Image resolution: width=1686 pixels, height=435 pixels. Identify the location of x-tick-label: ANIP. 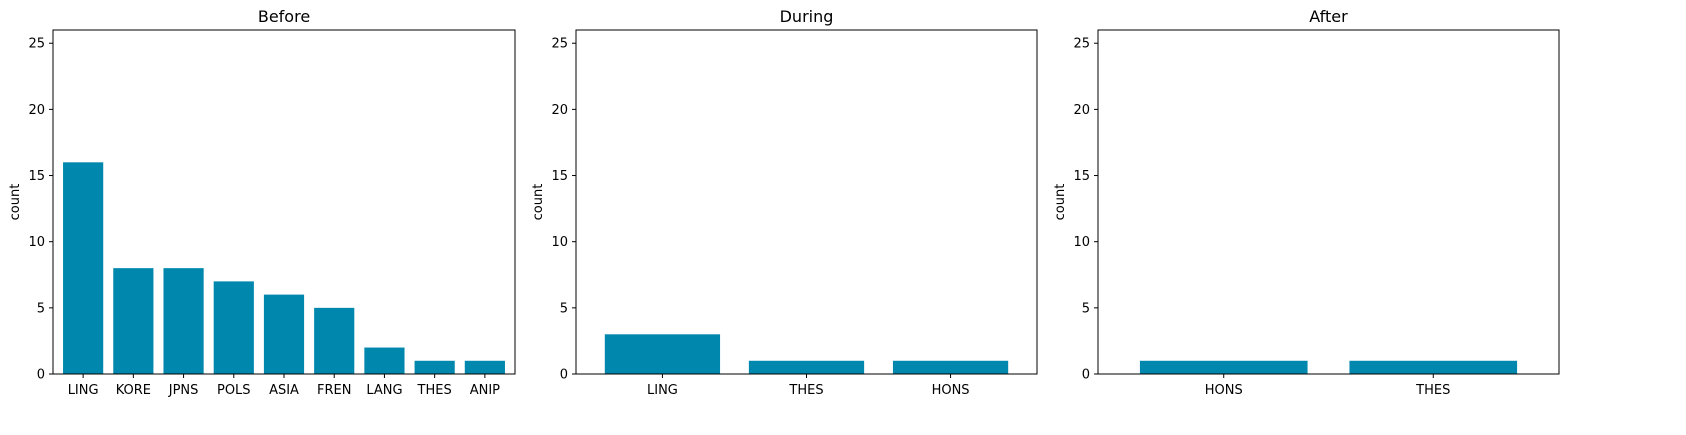
(485, 390).